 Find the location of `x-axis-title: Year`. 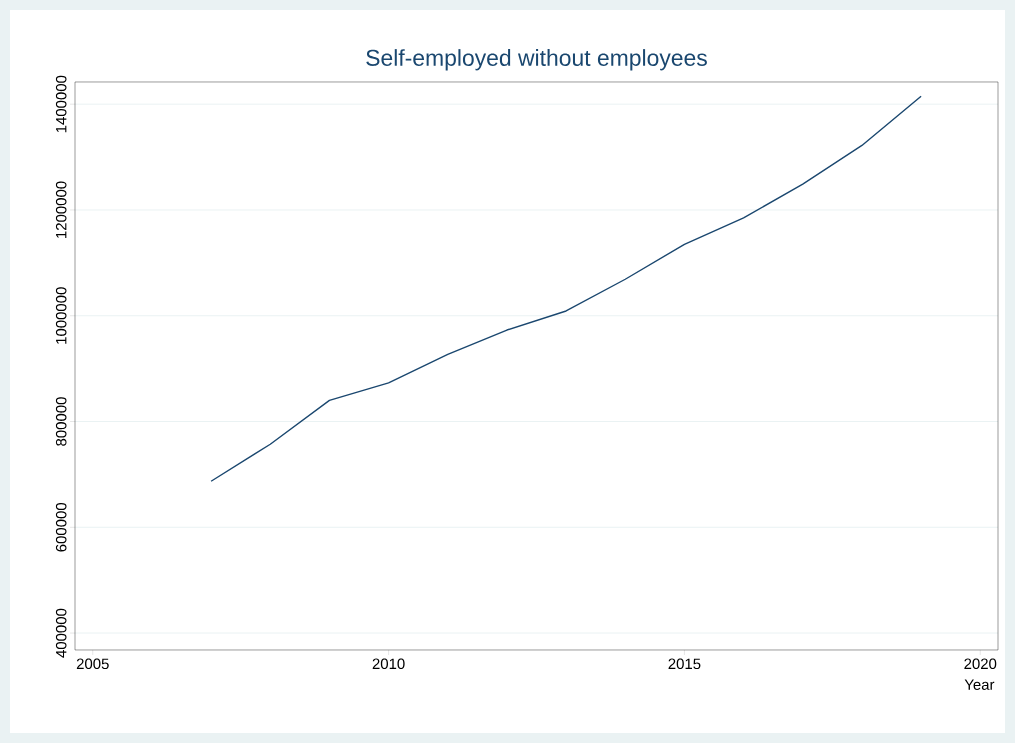

x-axis-title: Year is located at coordinates (979, 684).